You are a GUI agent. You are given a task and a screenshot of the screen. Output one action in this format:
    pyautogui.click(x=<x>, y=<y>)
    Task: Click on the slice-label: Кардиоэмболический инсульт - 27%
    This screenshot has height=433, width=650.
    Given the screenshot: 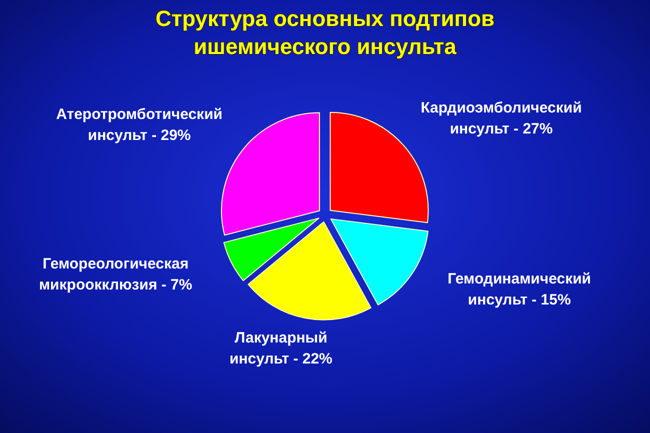 What is the action you would take?
    pyautogui.click(x=501, y=118)
    